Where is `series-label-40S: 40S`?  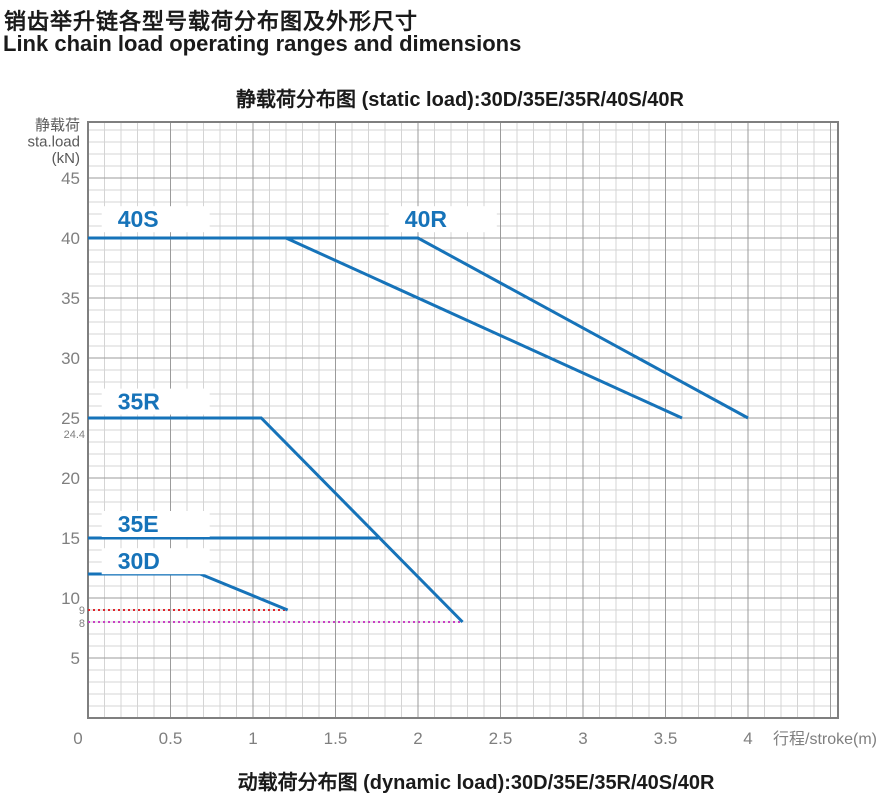 series-label-40S: 40S is located at coordinates (138, 219).